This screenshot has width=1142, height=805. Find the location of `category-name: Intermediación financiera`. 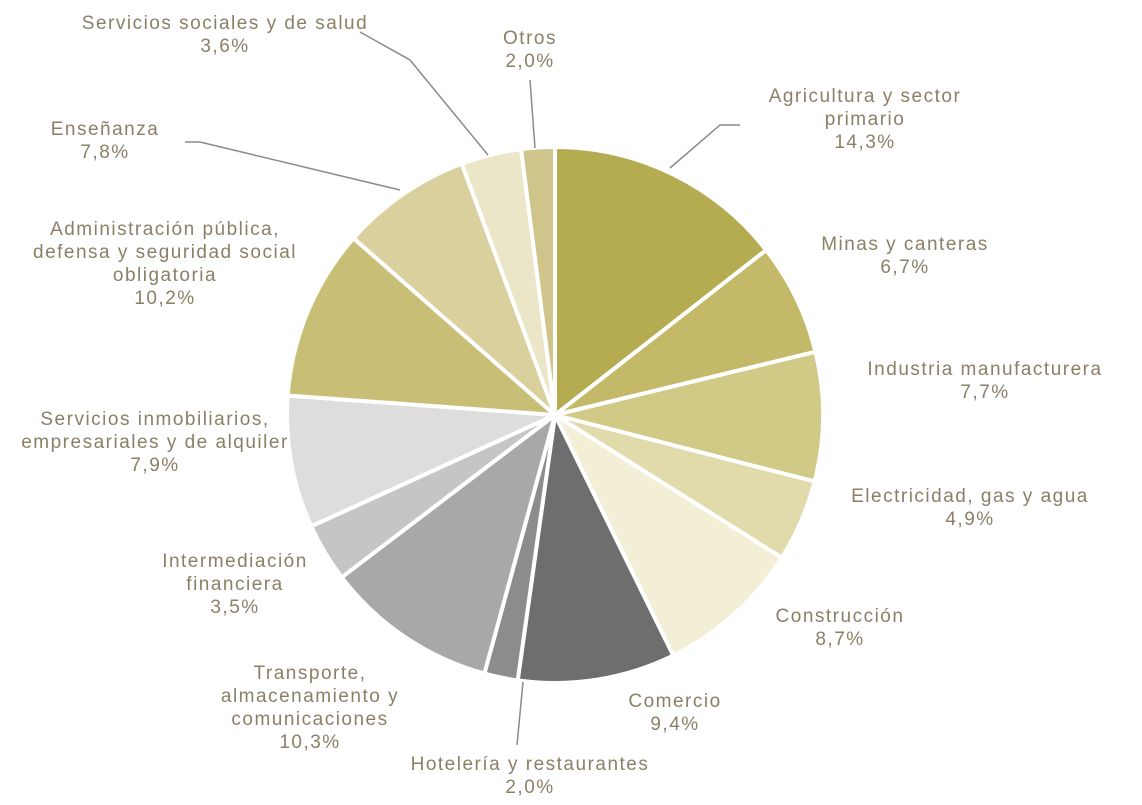

category-name: Intermediación financiera is located at coordinates (235, 573).